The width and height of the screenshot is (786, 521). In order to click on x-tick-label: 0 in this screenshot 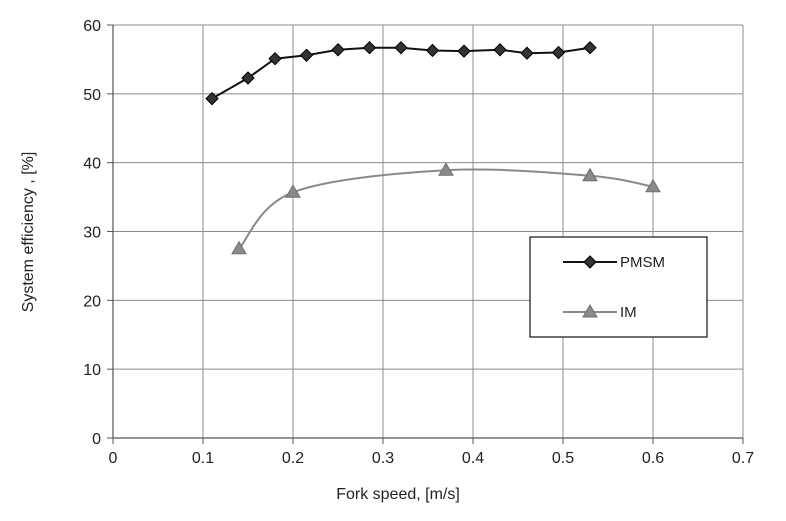, I will do `click(113, 458)`.